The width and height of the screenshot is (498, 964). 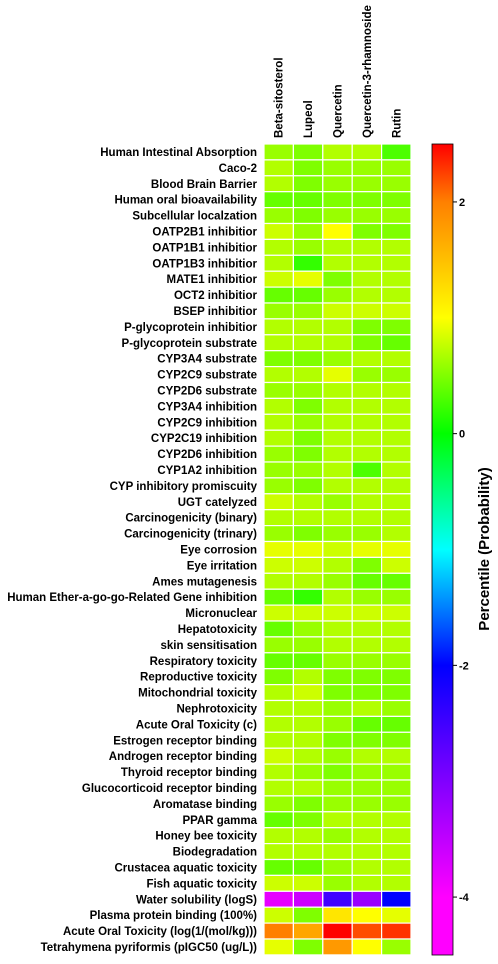 What do you see at coordinates (199, 678) in the screenshot?
I see `row-label: Reproductive toxicity` at bounding box center [199, 678].